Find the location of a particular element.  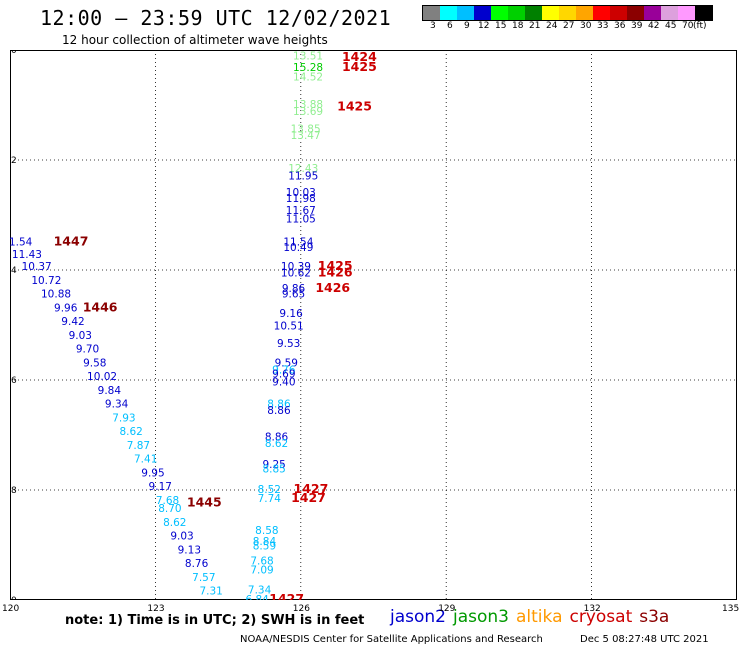

wave-height-label: 7.87 is located at coordinates (138, 446).